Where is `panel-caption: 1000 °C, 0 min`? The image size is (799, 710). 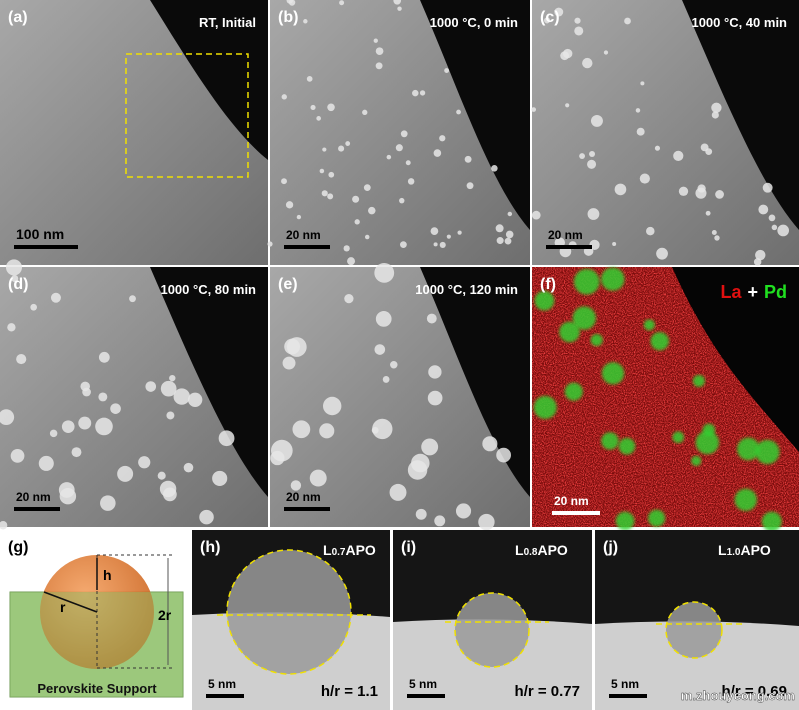
panel-caption: 1000 °C, 0 min is located at coordinates (474, 22).